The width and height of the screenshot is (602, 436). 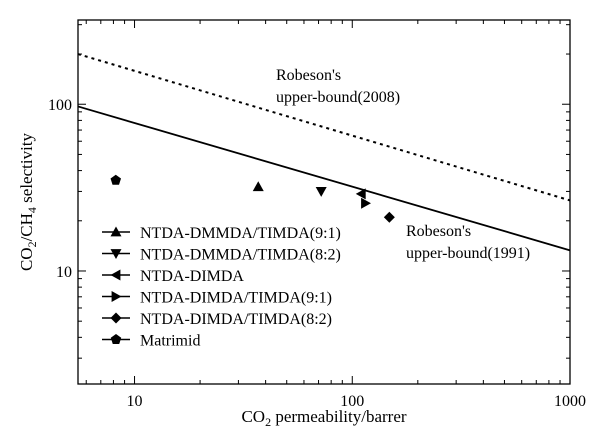 What do you see at coordinates (32, 210) in the screenshot?
I see `y-title-sub2: 4` at bounding box center [32, 210].